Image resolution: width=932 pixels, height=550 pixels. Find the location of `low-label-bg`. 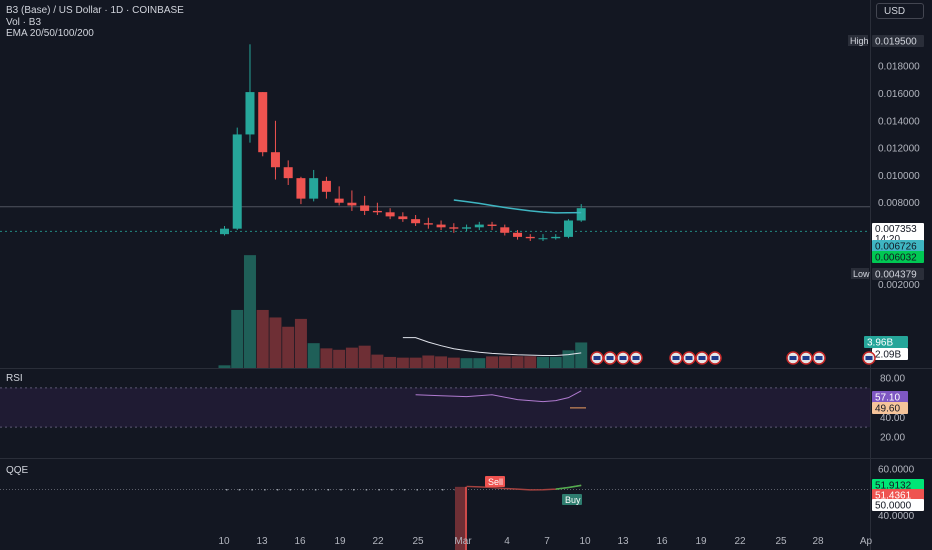

low-label-bg is located at coordinates (860, 273).